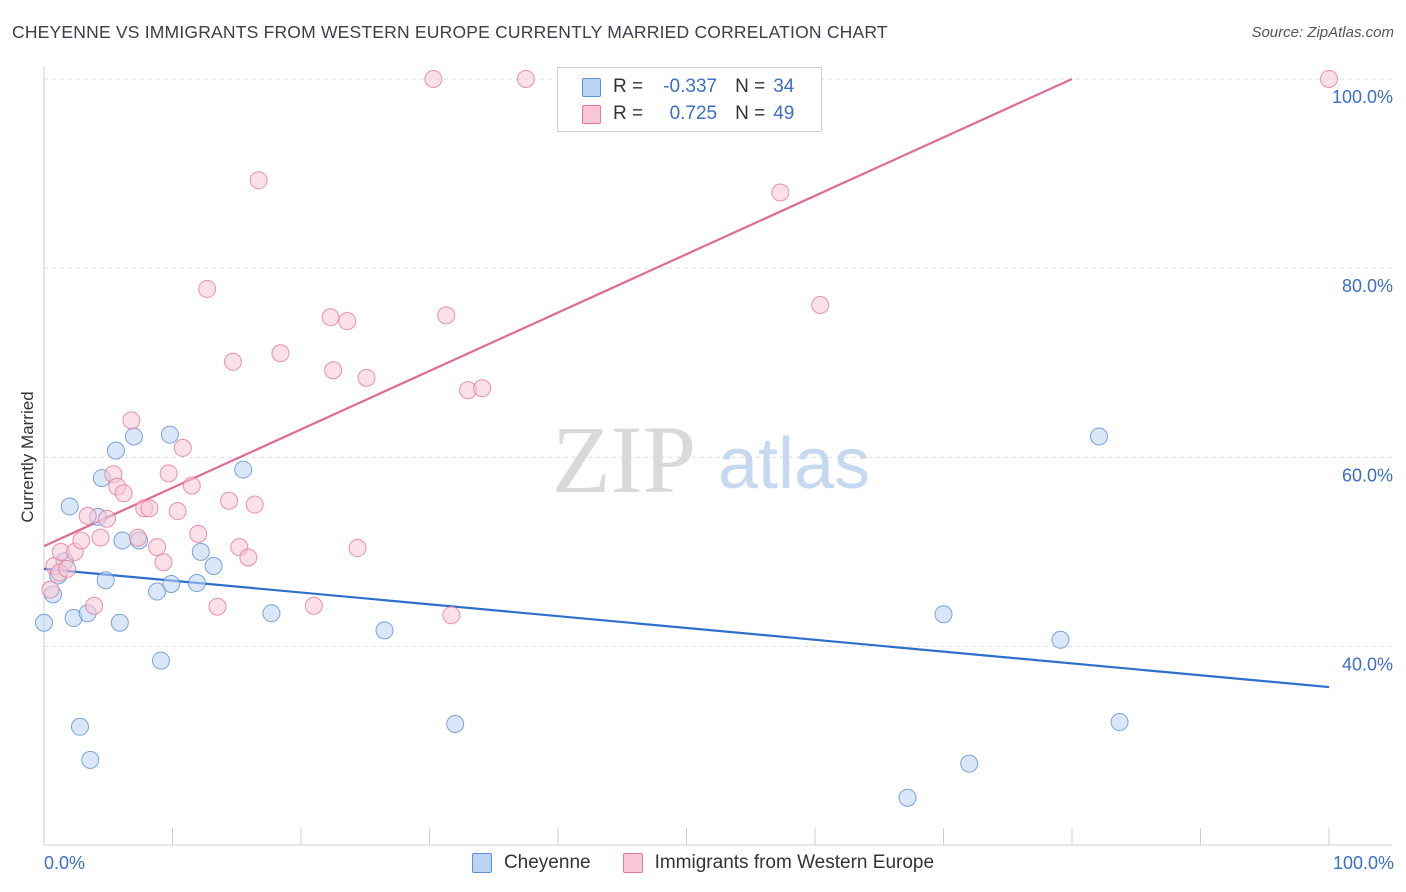 This screenshot has height=892, width=1406. Describe the element at coordinates (1322, 32) in the screenshot. I see `source-label: Source: ZipAtlas.com` at that location.